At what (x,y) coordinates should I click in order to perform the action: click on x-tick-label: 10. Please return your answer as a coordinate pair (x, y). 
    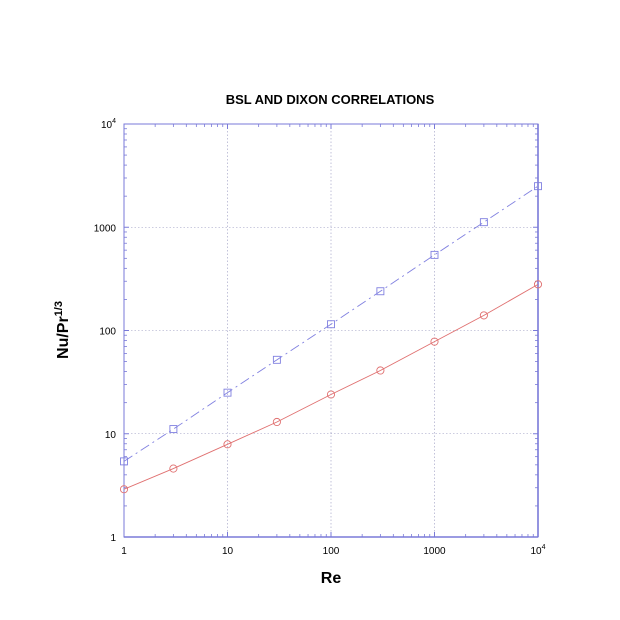
    Looking at the image, I should click on (228, 551).